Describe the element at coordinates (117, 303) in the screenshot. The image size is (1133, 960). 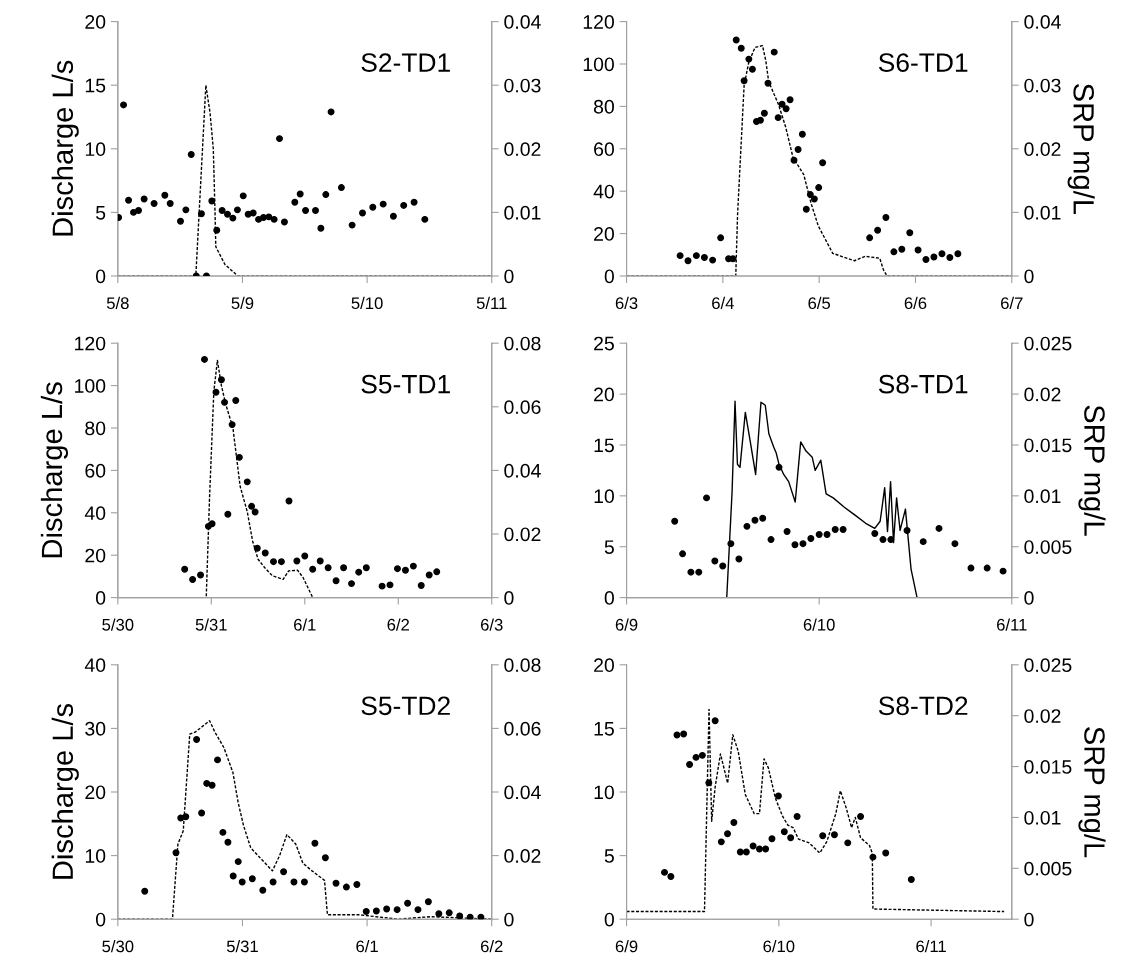
I see `x-tick-label: 5/8` at that location.